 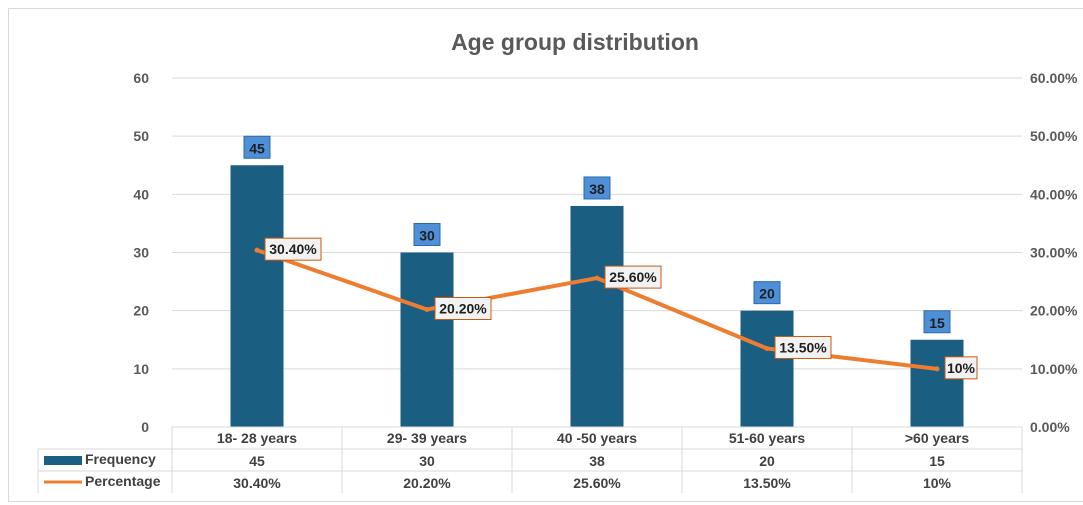 What do you see at coordinates (427, 438) in the screenshot?
I see `category-label: 29- 39 years` at bounding box center [427, 438].